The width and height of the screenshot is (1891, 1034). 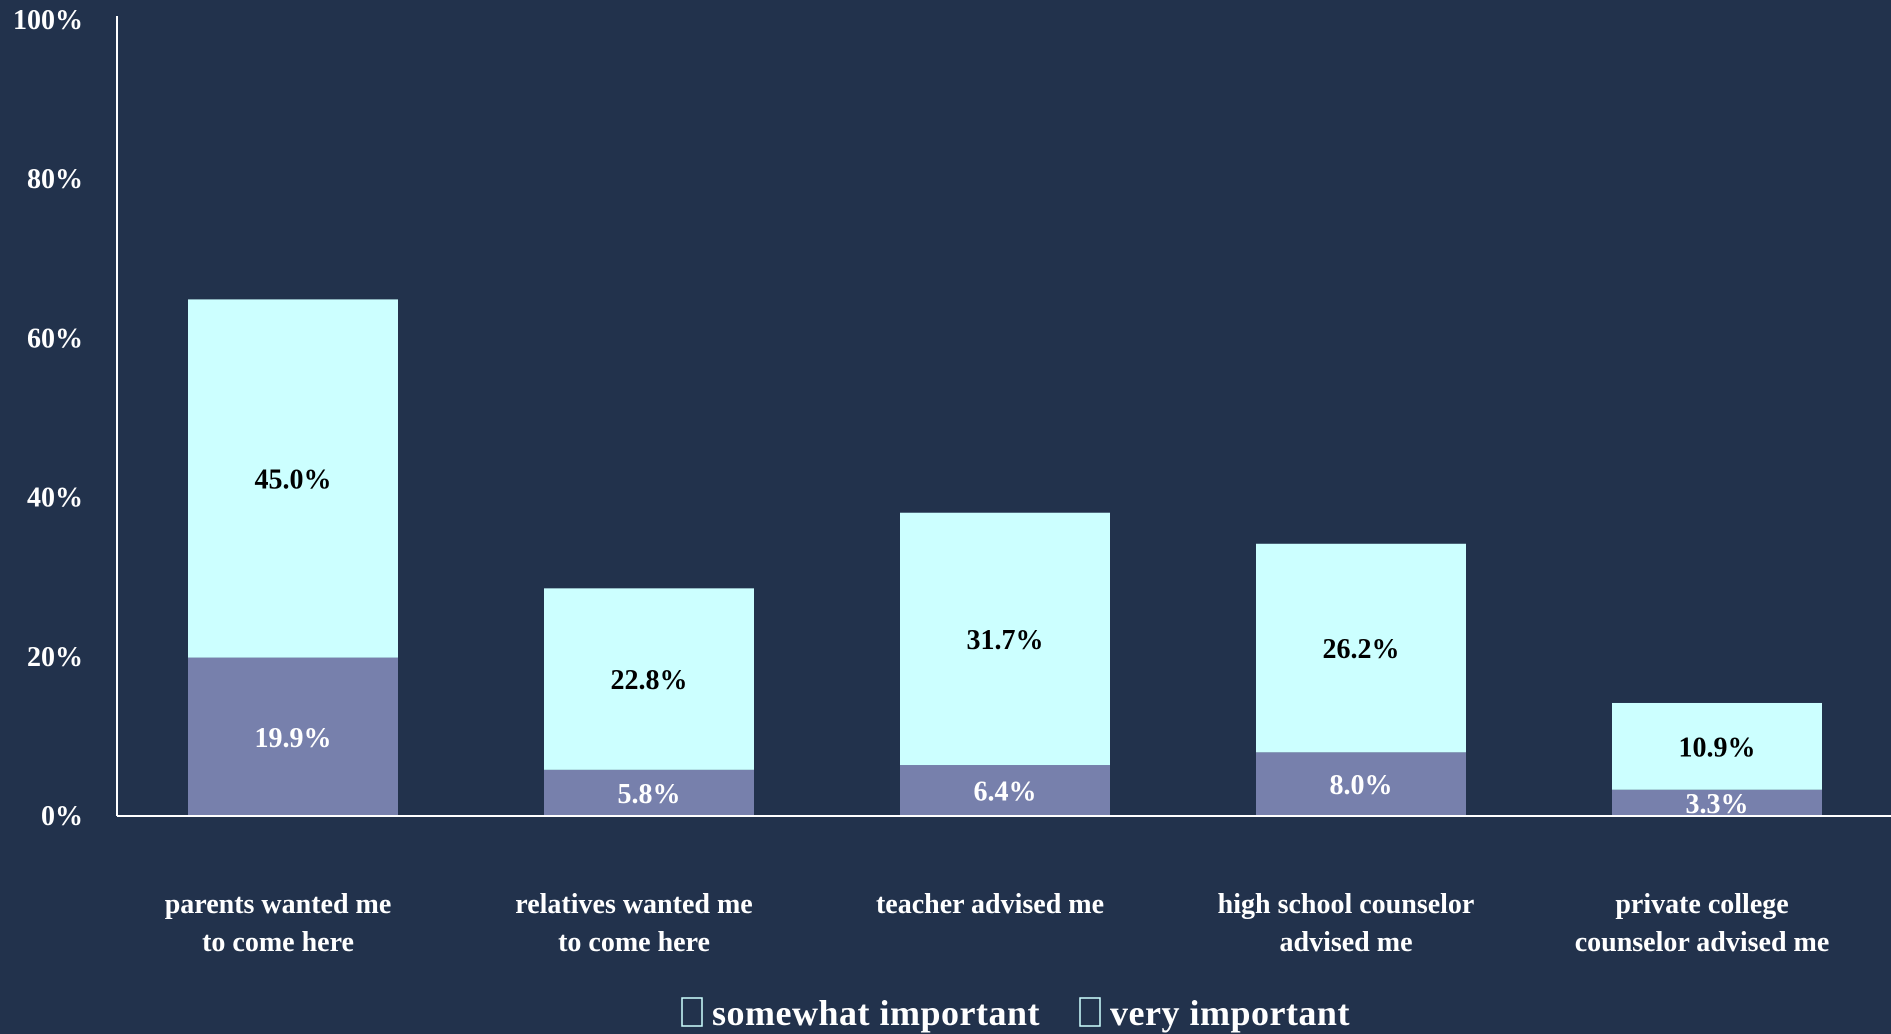 What do you see at coordinates (48, 20) in the screenshot?
I see `y-tick-label: 100%` at bounding box center [48, 20].